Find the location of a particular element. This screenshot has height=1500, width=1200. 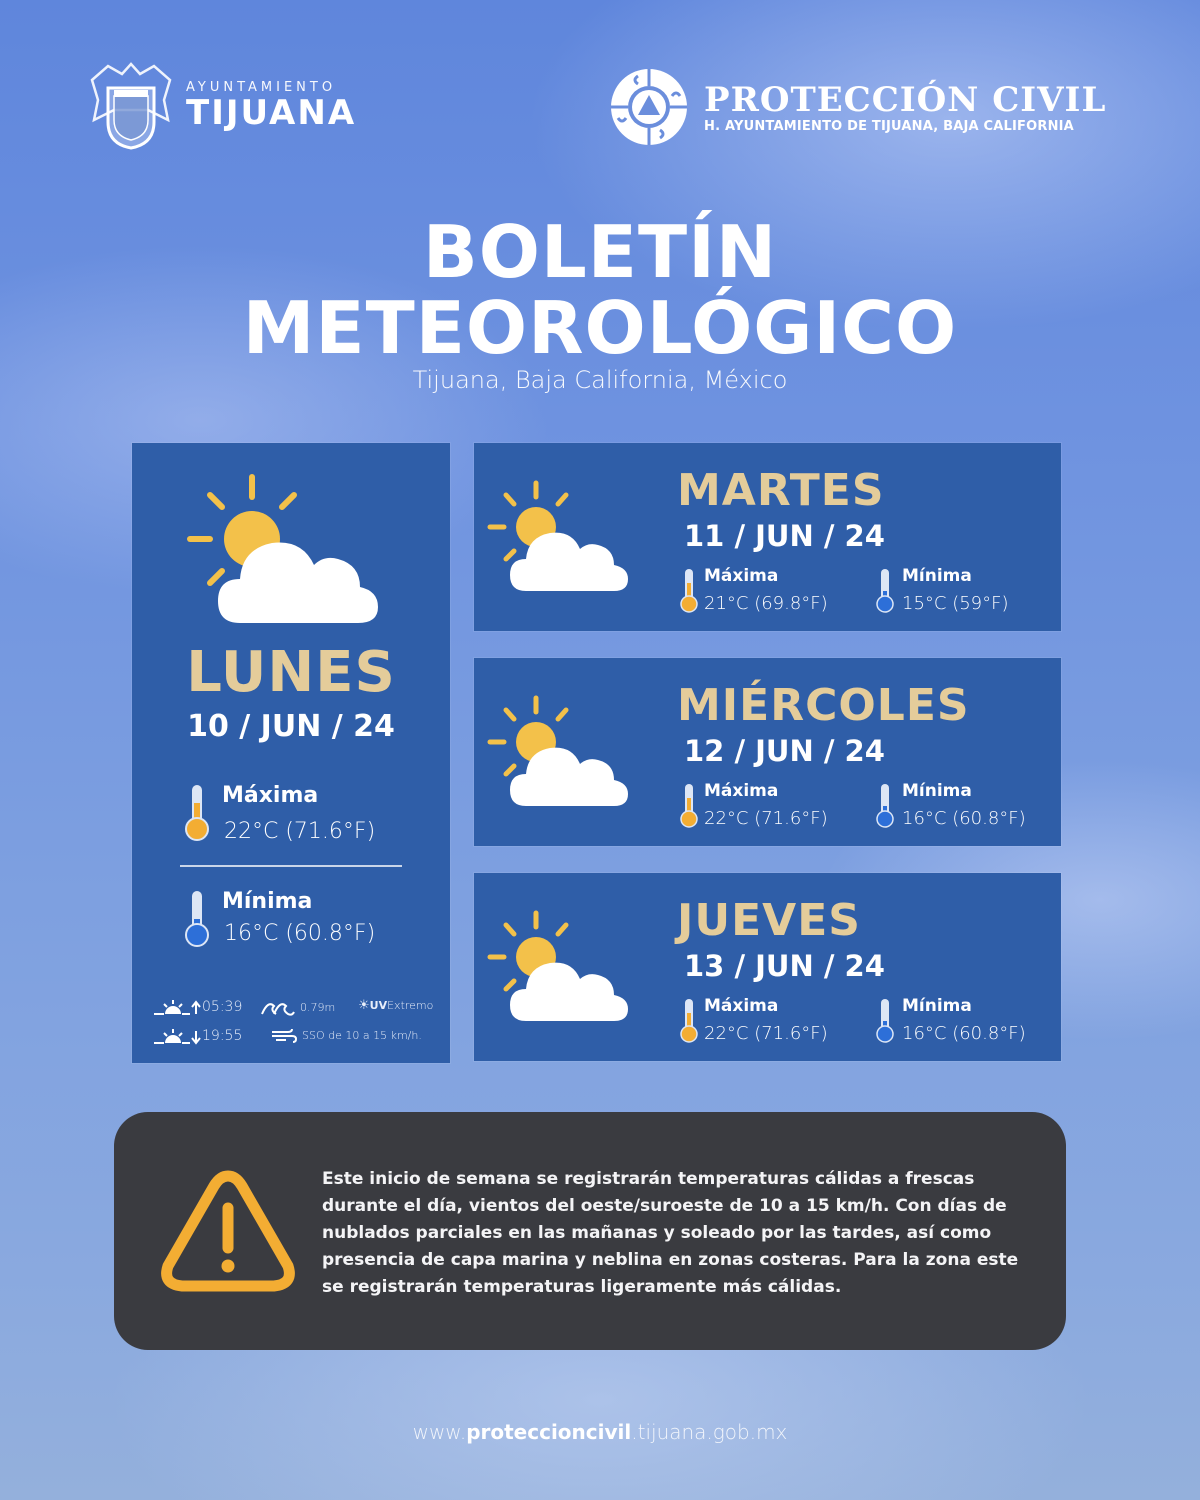

logo-small-text: AYUNTAMIENTO is located at coordinates (261, 87).